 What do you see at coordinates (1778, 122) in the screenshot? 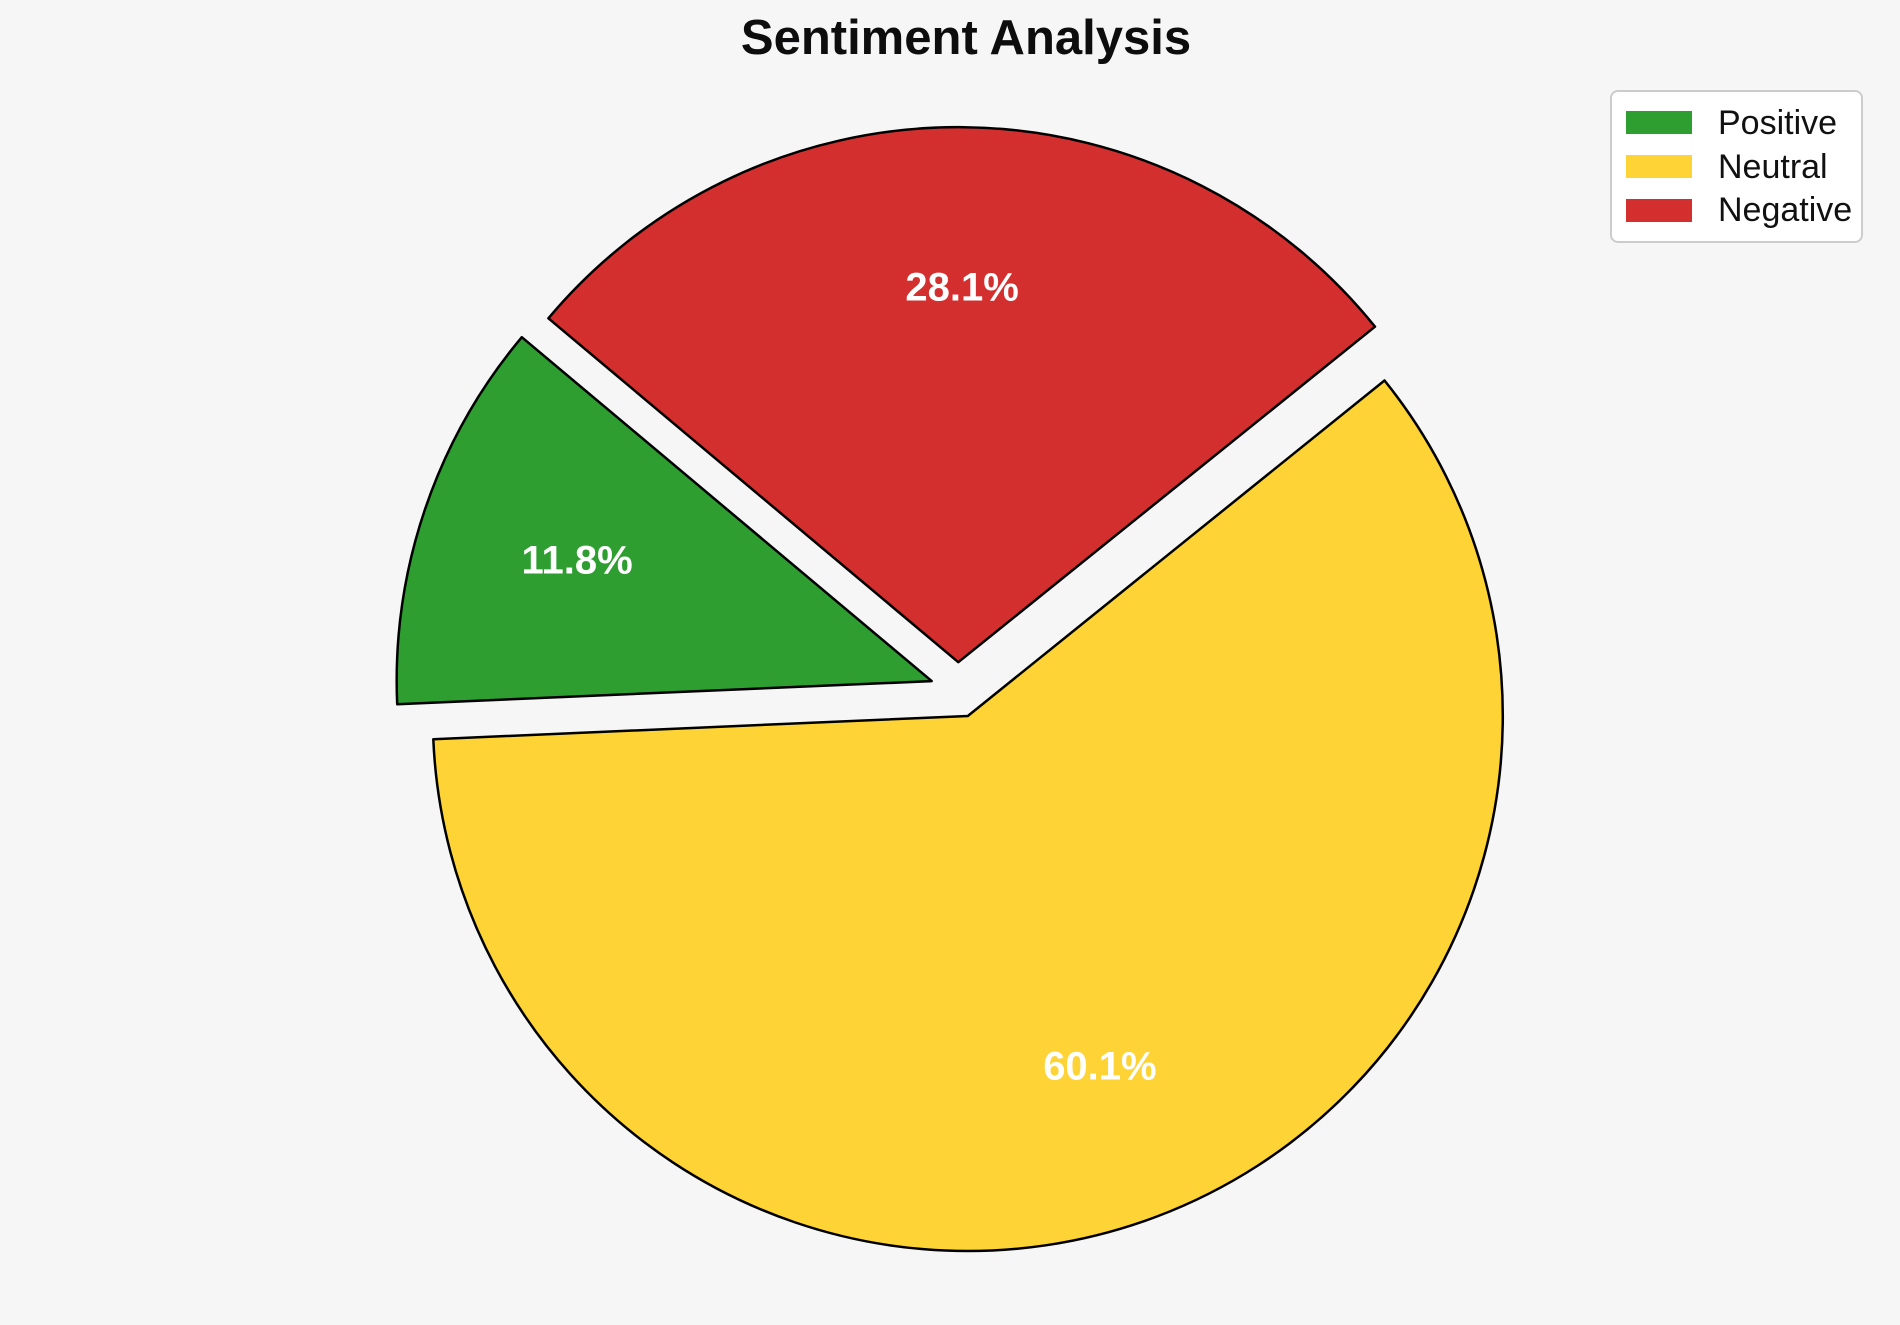
I see `legend-label-positive: Positive` at bounding box center [1778, 122].